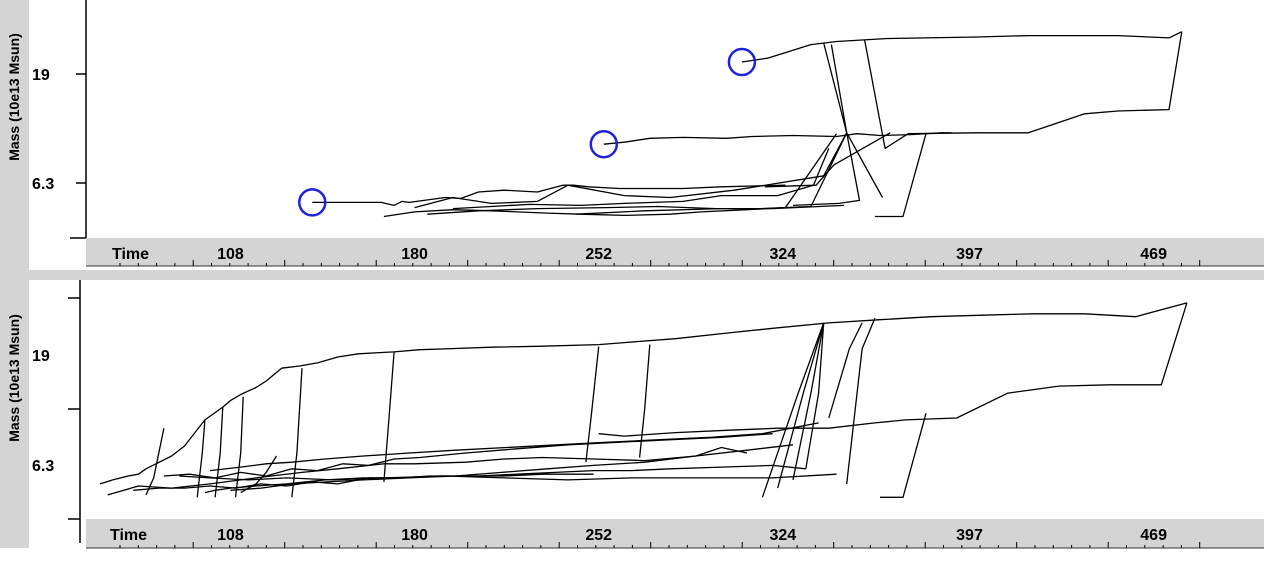 The height and width of the screenshot is (562, 1264). I want to click on x-tick-label-108-bottom: 108, so click(230, 535).